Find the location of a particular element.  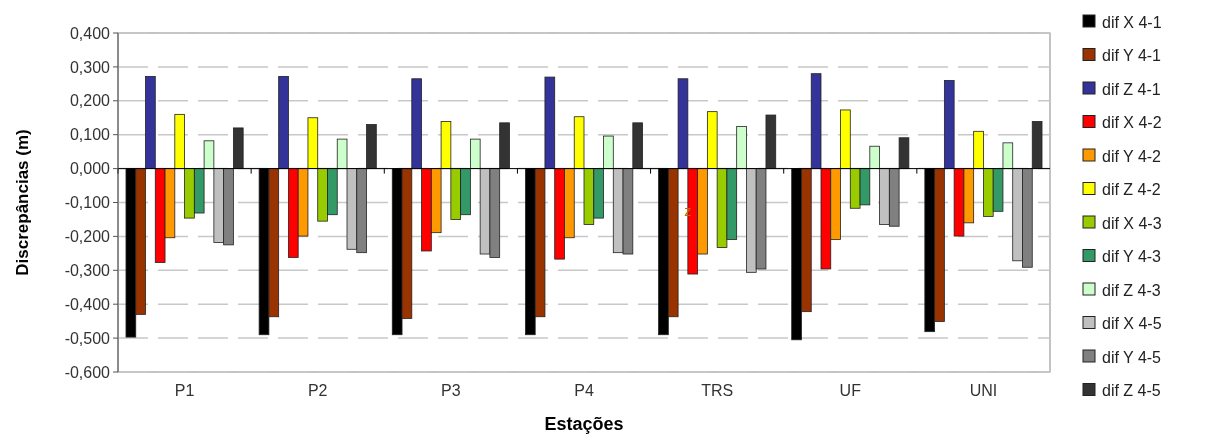

legend-label: dif X 4-5 is located at coordinates (1132, 324).